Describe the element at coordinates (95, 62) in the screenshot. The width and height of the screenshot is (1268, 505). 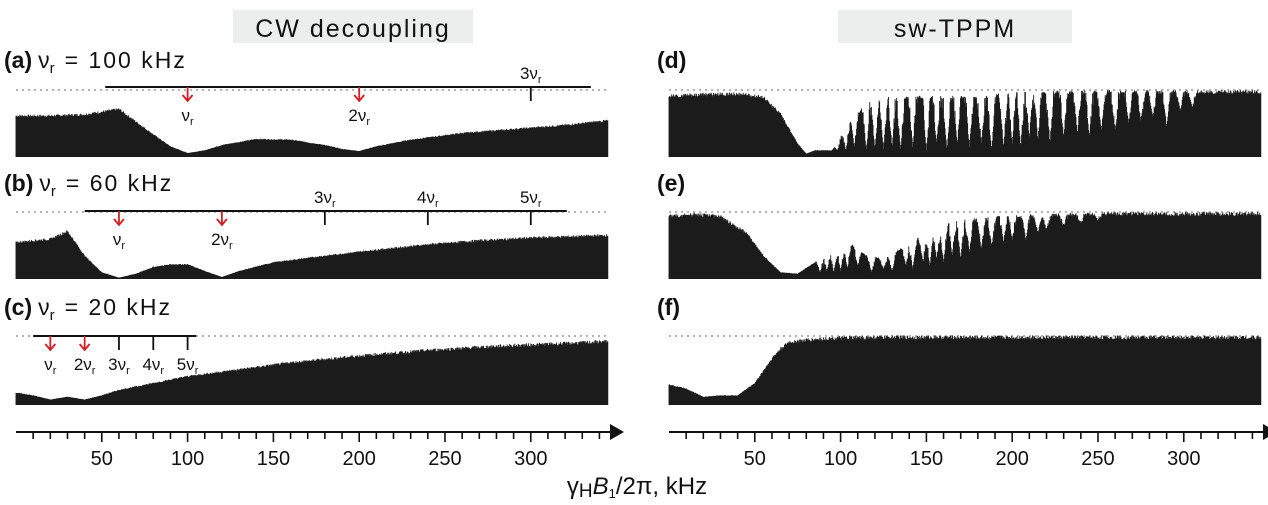
I see `panel-label-a: (a) νr = 100 kHz` at that location.